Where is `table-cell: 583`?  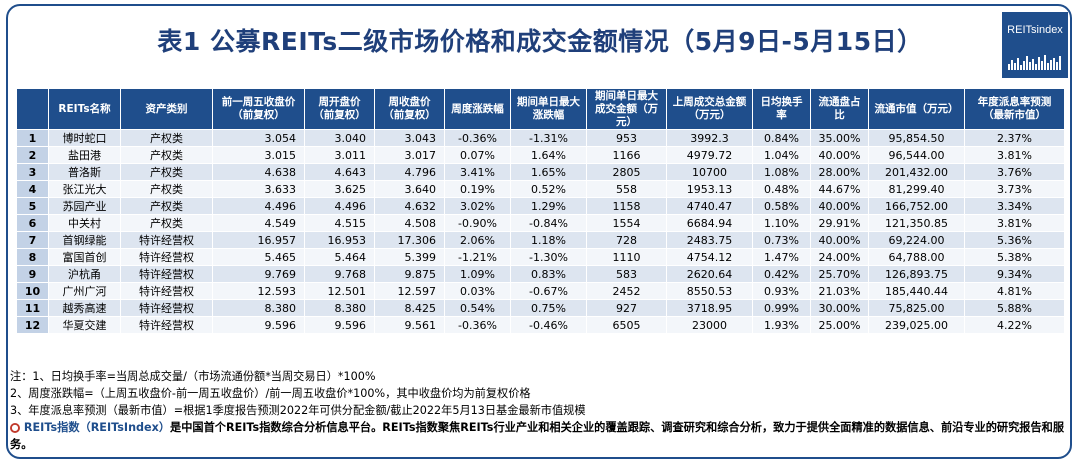
table-cell: 583 is located at coordinates (626, 274).